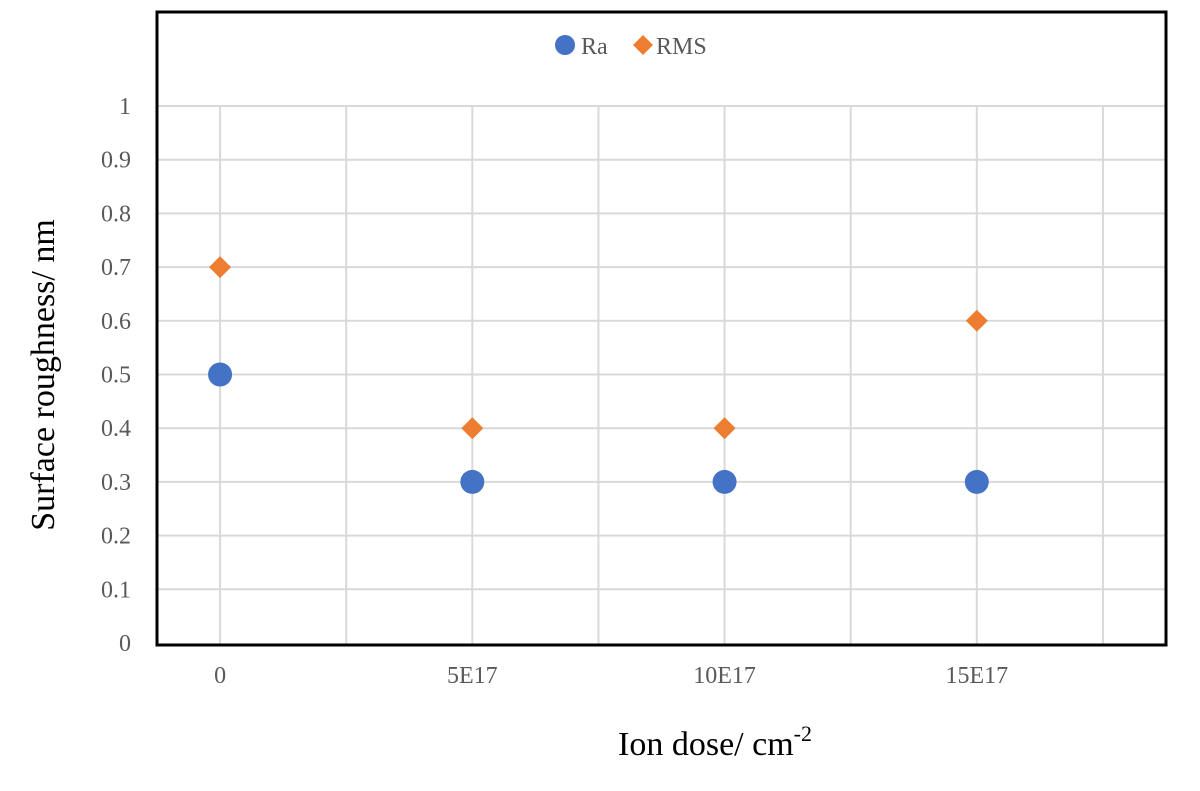 The height and width of the screenshot is (791, 1200). I want to click on y-tick-label: 1, so click(125, 107).